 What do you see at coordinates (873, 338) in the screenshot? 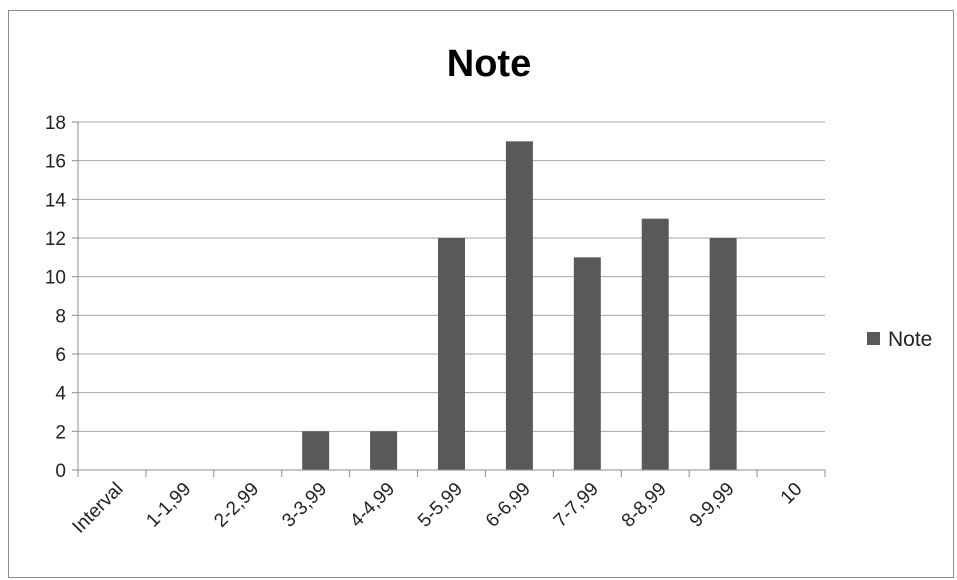
I see `legend-swatch` at bounding box center [873, 338].